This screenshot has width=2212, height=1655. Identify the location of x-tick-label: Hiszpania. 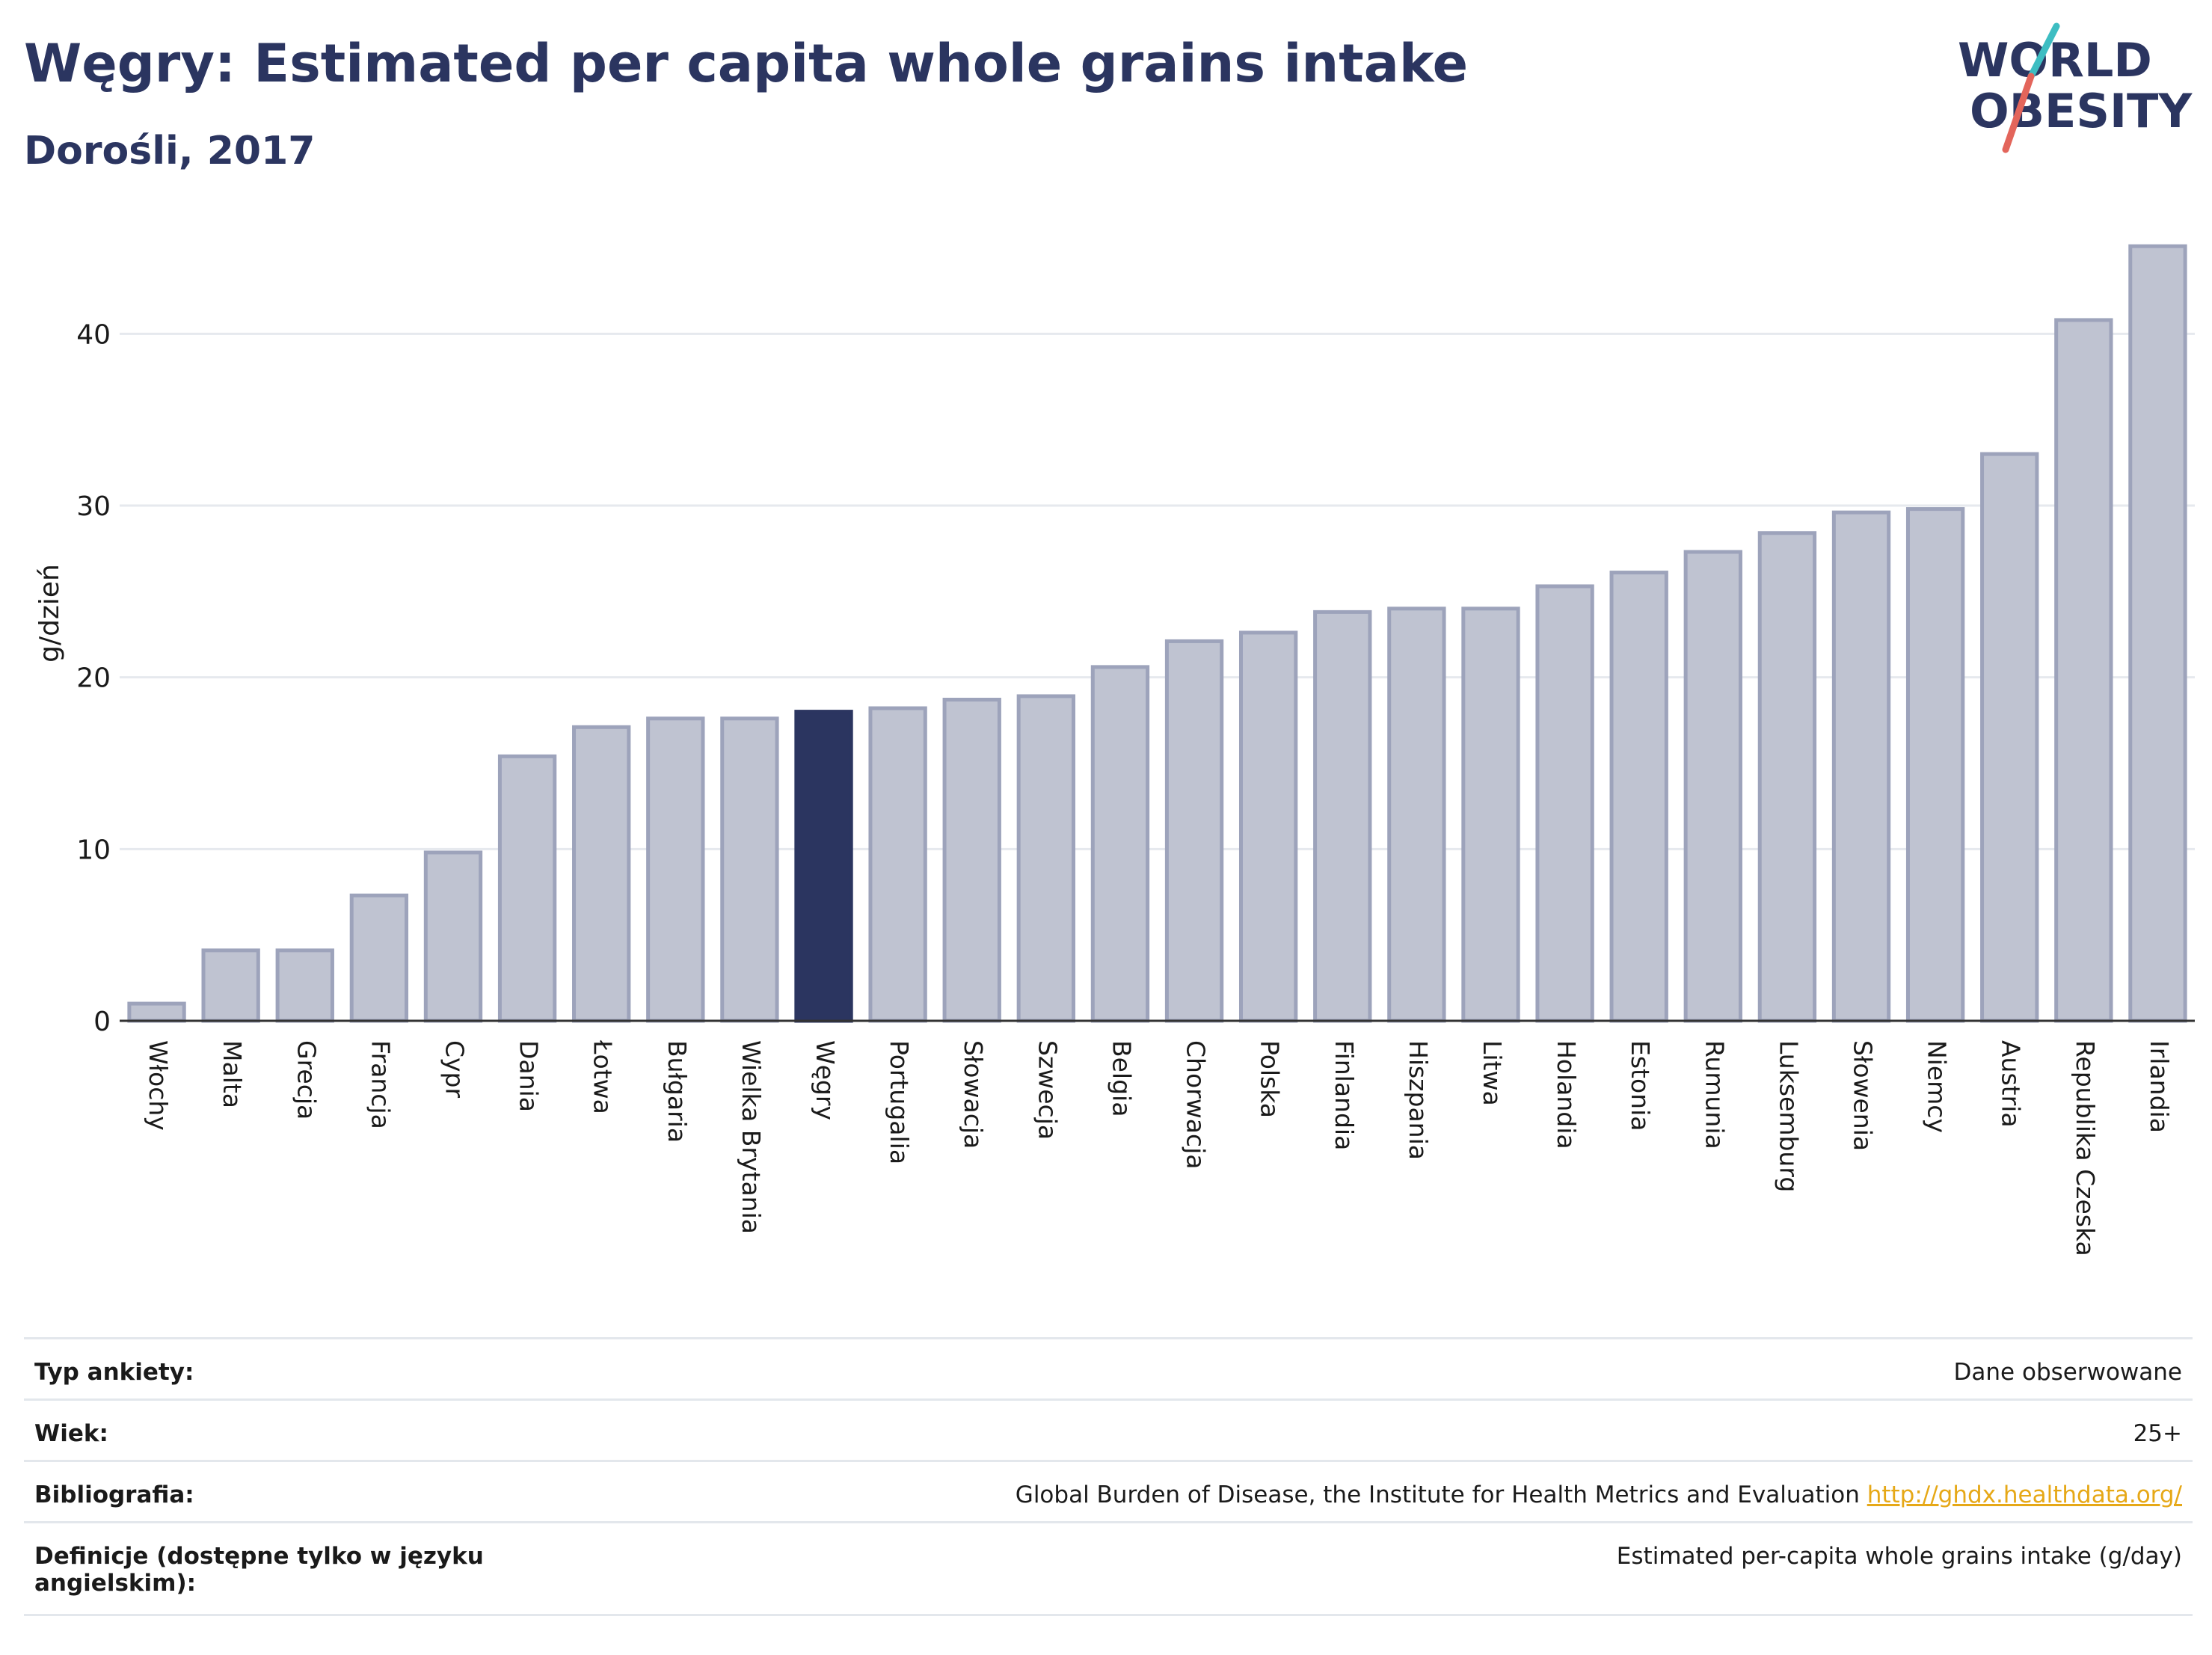
(1418, 1100).